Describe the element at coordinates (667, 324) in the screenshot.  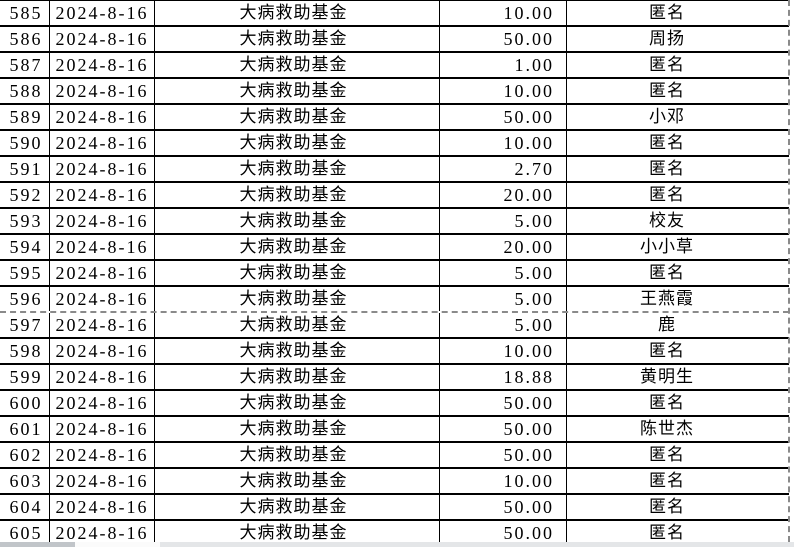
I see `cell-donor-name: 鹿` at that location.